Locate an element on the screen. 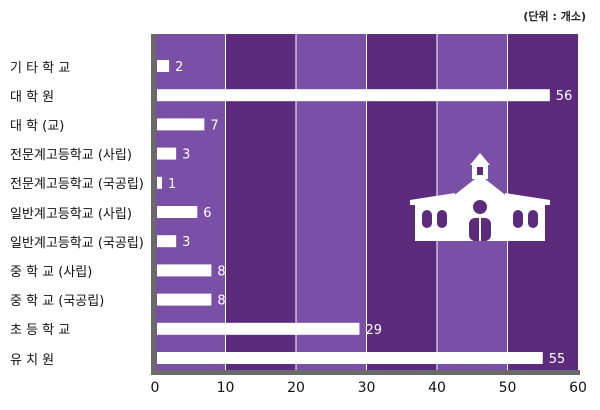 This screenshot has height=410, width=600. x-tick-label: 10 is located at coordinates (226, 388).